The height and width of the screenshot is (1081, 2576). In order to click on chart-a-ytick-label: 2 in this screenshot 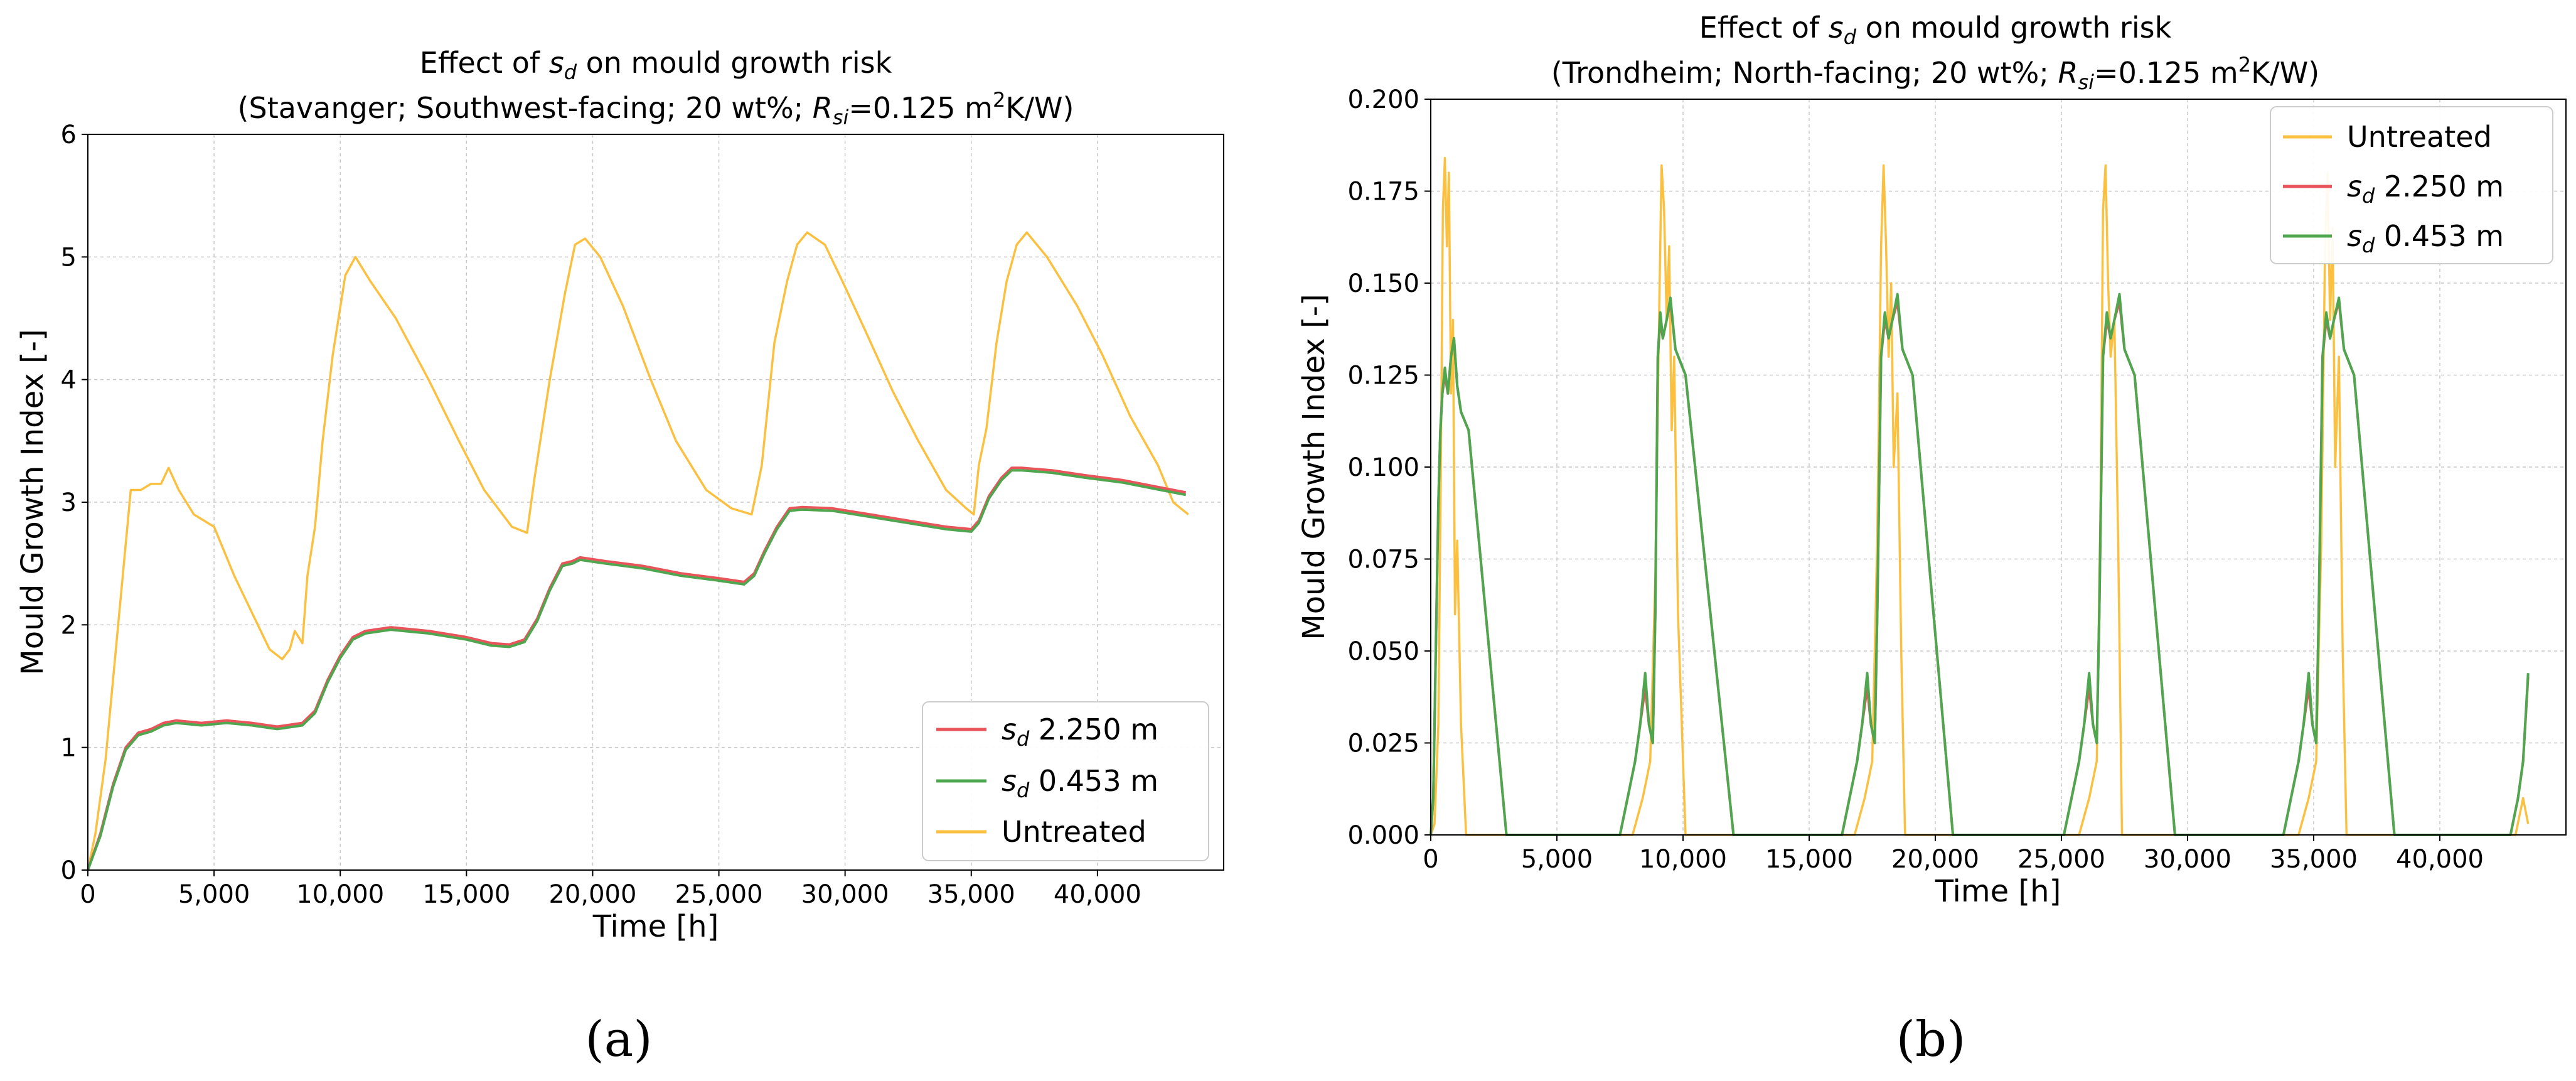, I will do `click(69, 625)`.